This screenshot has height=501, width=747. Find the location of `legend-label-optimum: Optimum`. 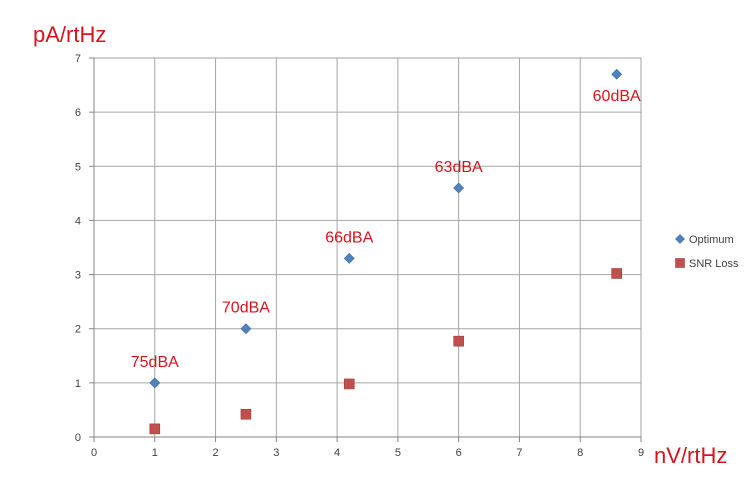

legend-label-optimum: Optimum is located at coordinates (711, 240).